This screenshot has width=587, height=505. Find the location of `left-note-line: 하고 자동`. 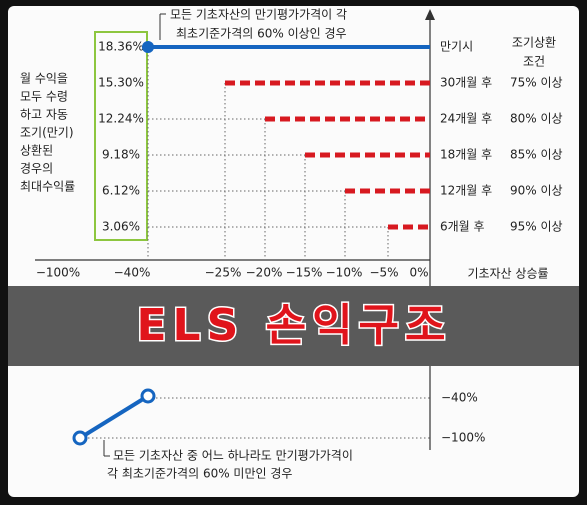

left-note-line: 하고 자동 is located at coordinates (44, 115).